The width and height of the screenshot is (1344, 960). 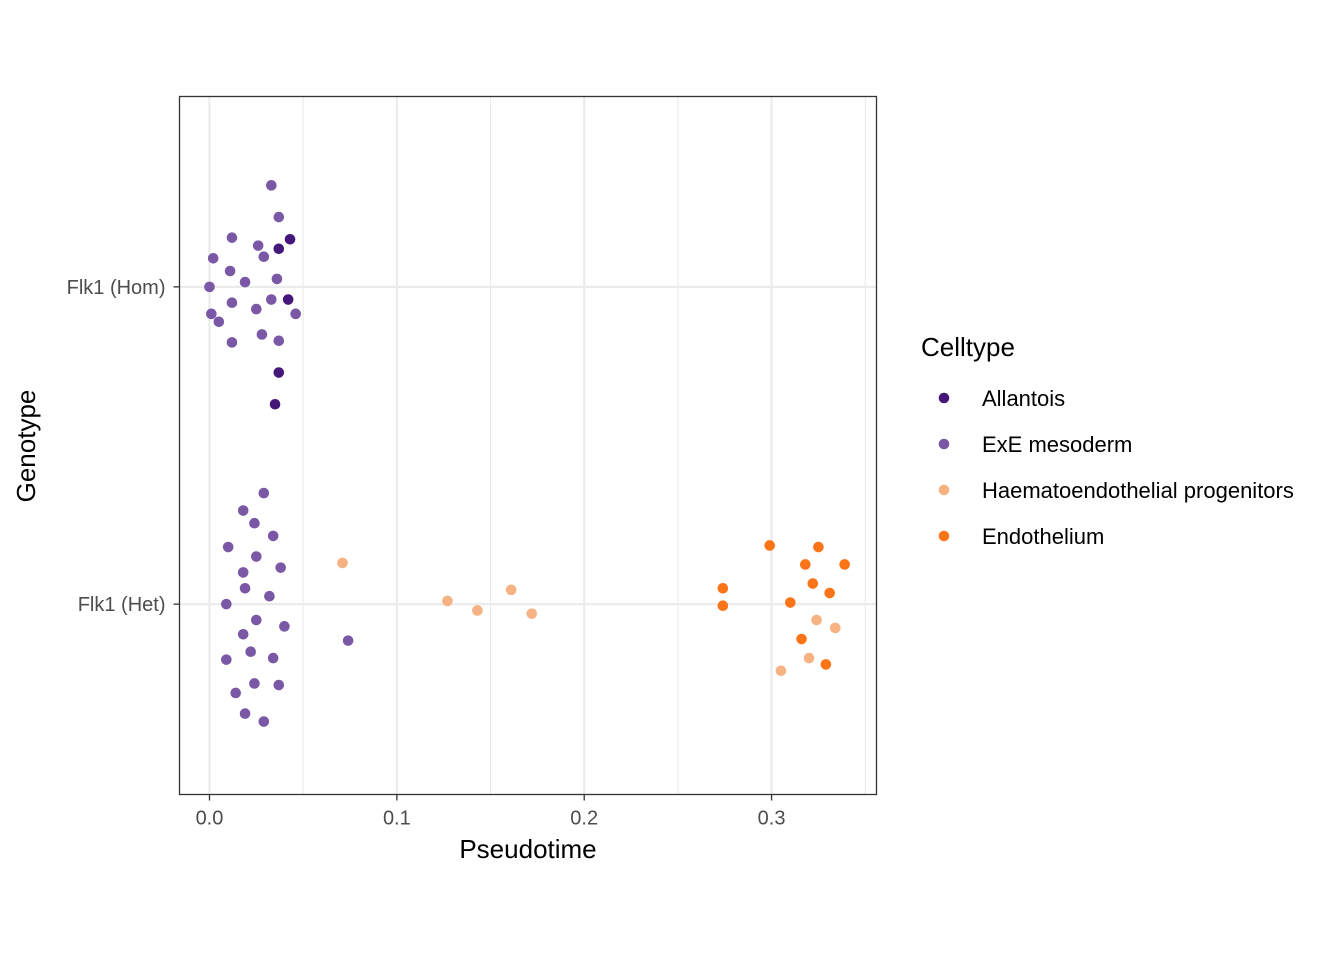 I want to click on y-axis: Flk1 (Het) Flk1 (Hom), so click(x=123, y=446).